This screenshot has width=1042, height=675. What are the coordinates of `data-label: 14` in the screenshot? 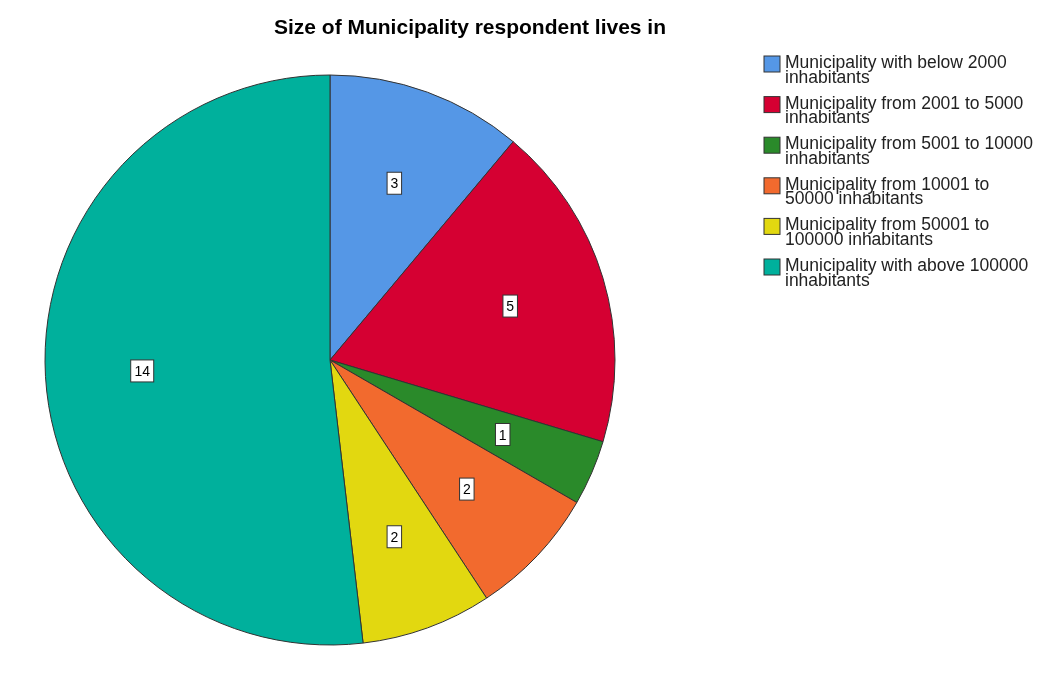 It's located at (142, 370).